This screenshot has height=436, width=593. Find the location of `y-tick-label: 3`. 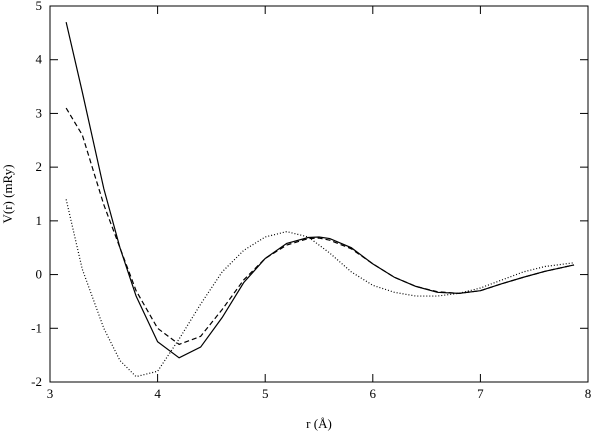

y-tick-label: 3 is located at coordinates (39, 112).